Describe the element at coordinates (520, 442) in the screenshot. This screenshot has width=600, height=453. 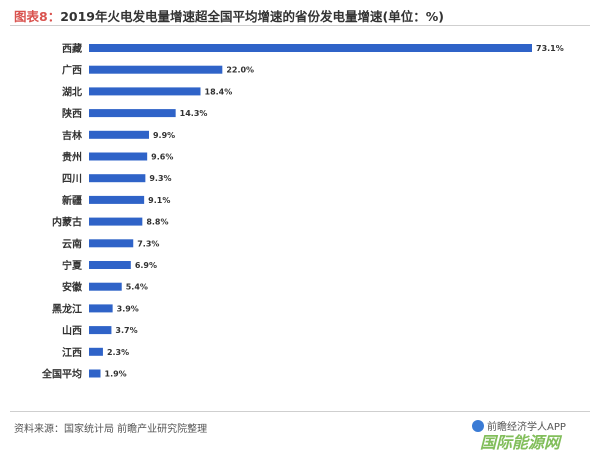
I see `corner-watermark: 国际能源网` at that location.